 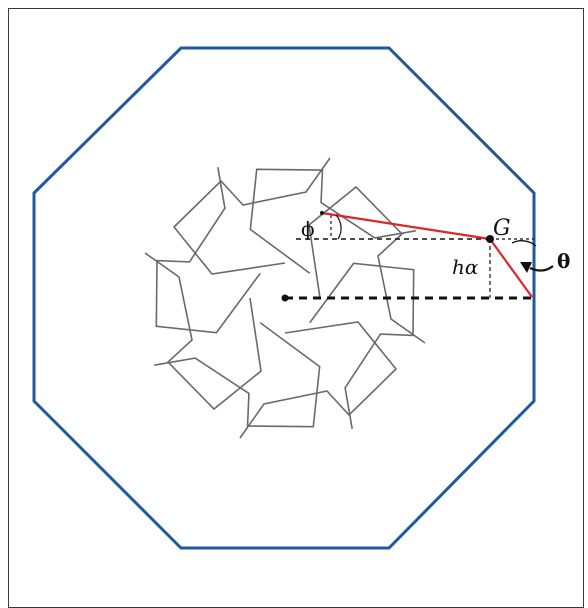 What do you see at coordinates (308, 229) in the screenshot?
I see `phi-label: ϕ` at bounding box center [308, 229].